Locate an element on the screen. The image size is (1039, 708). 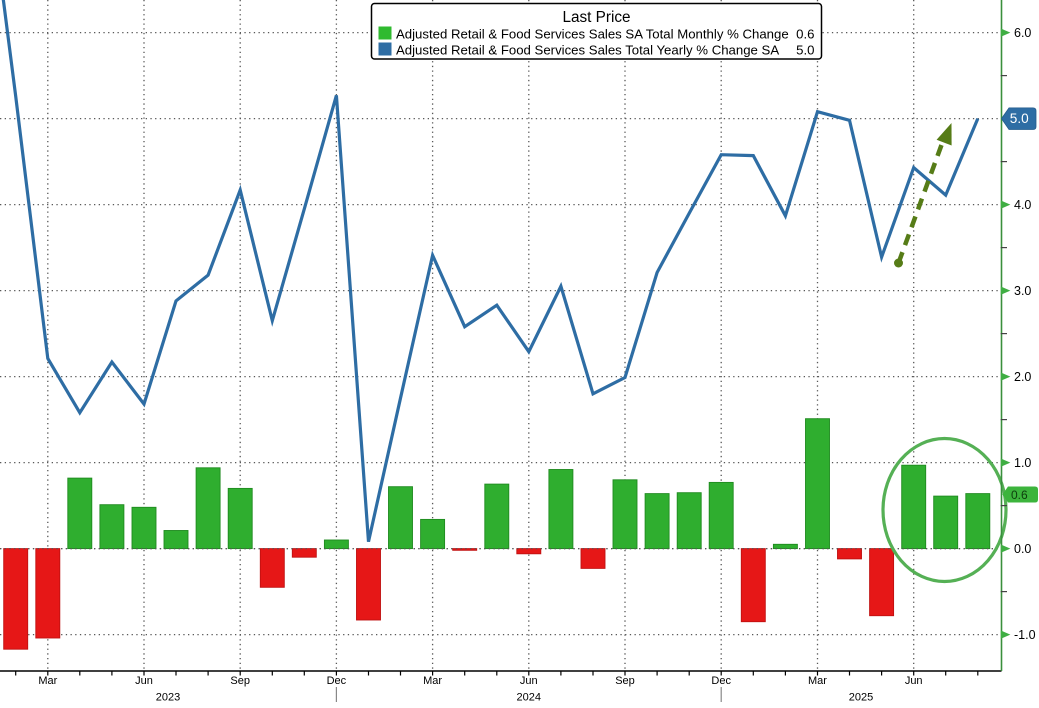
svg-text: 2024 is located at coordinates (529, 698).